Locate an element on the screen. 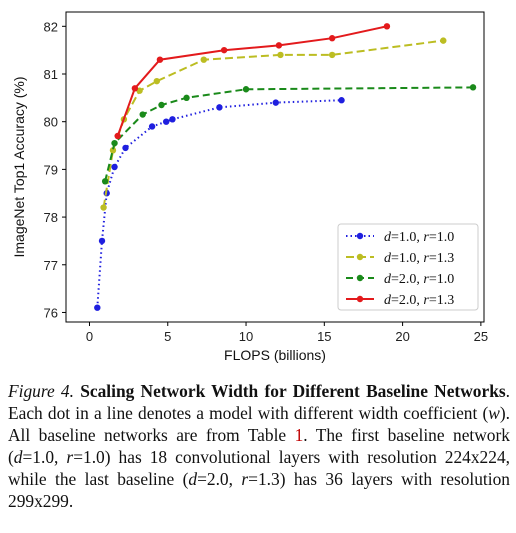 The height and width of the screenshot is (533, 516). y-tick-label: 76 is located at coordinates (51, 312).